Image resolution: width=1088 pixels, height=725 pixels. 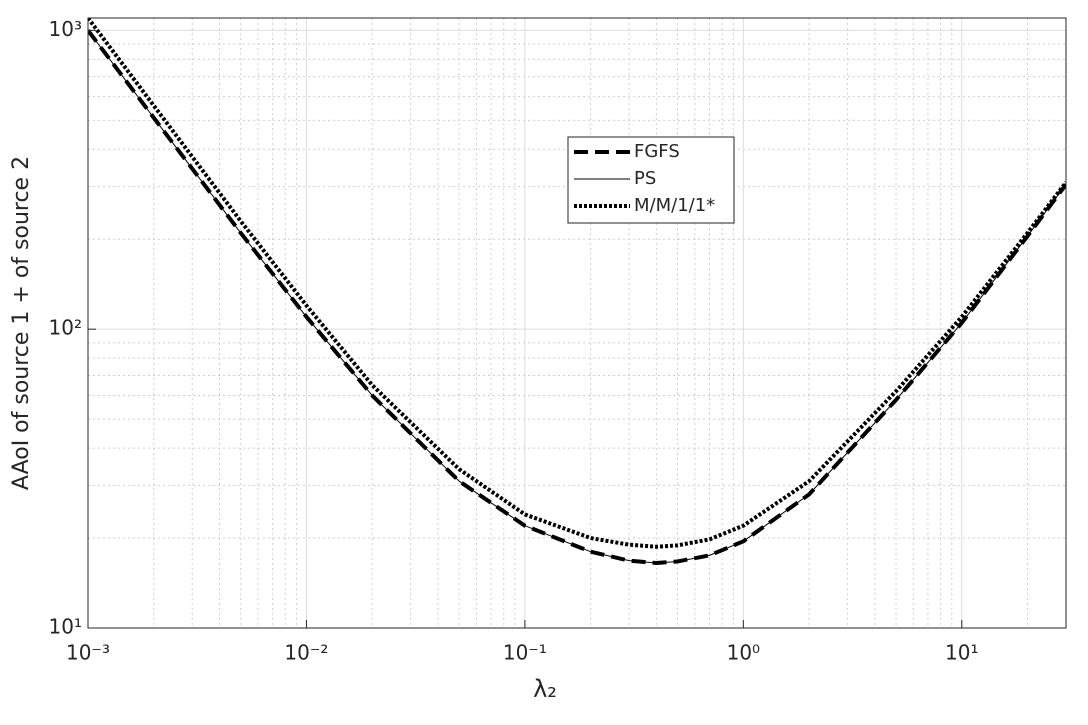 I want to click on x-tick-label: 10⁻¹, so click(x=525, y=653).